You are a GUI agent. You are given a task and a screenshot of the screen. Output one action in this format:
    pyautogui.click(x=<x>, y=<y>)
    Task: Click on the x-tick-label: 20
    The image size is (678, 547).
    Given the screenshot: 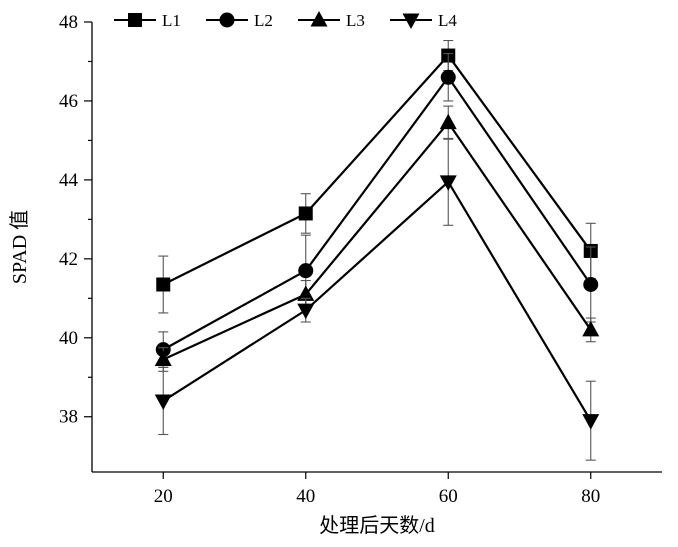 What is the action you would take?
    pyautogui.click(x=163, y=496)
    